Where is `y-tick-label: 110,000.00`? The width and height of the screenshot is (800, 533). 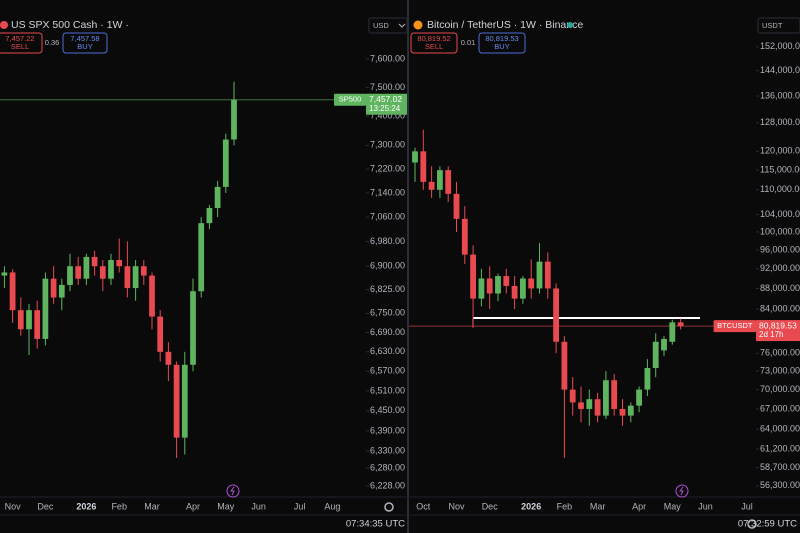
y-tick-label: 110,000.00 is located at coordinates (780, 189).